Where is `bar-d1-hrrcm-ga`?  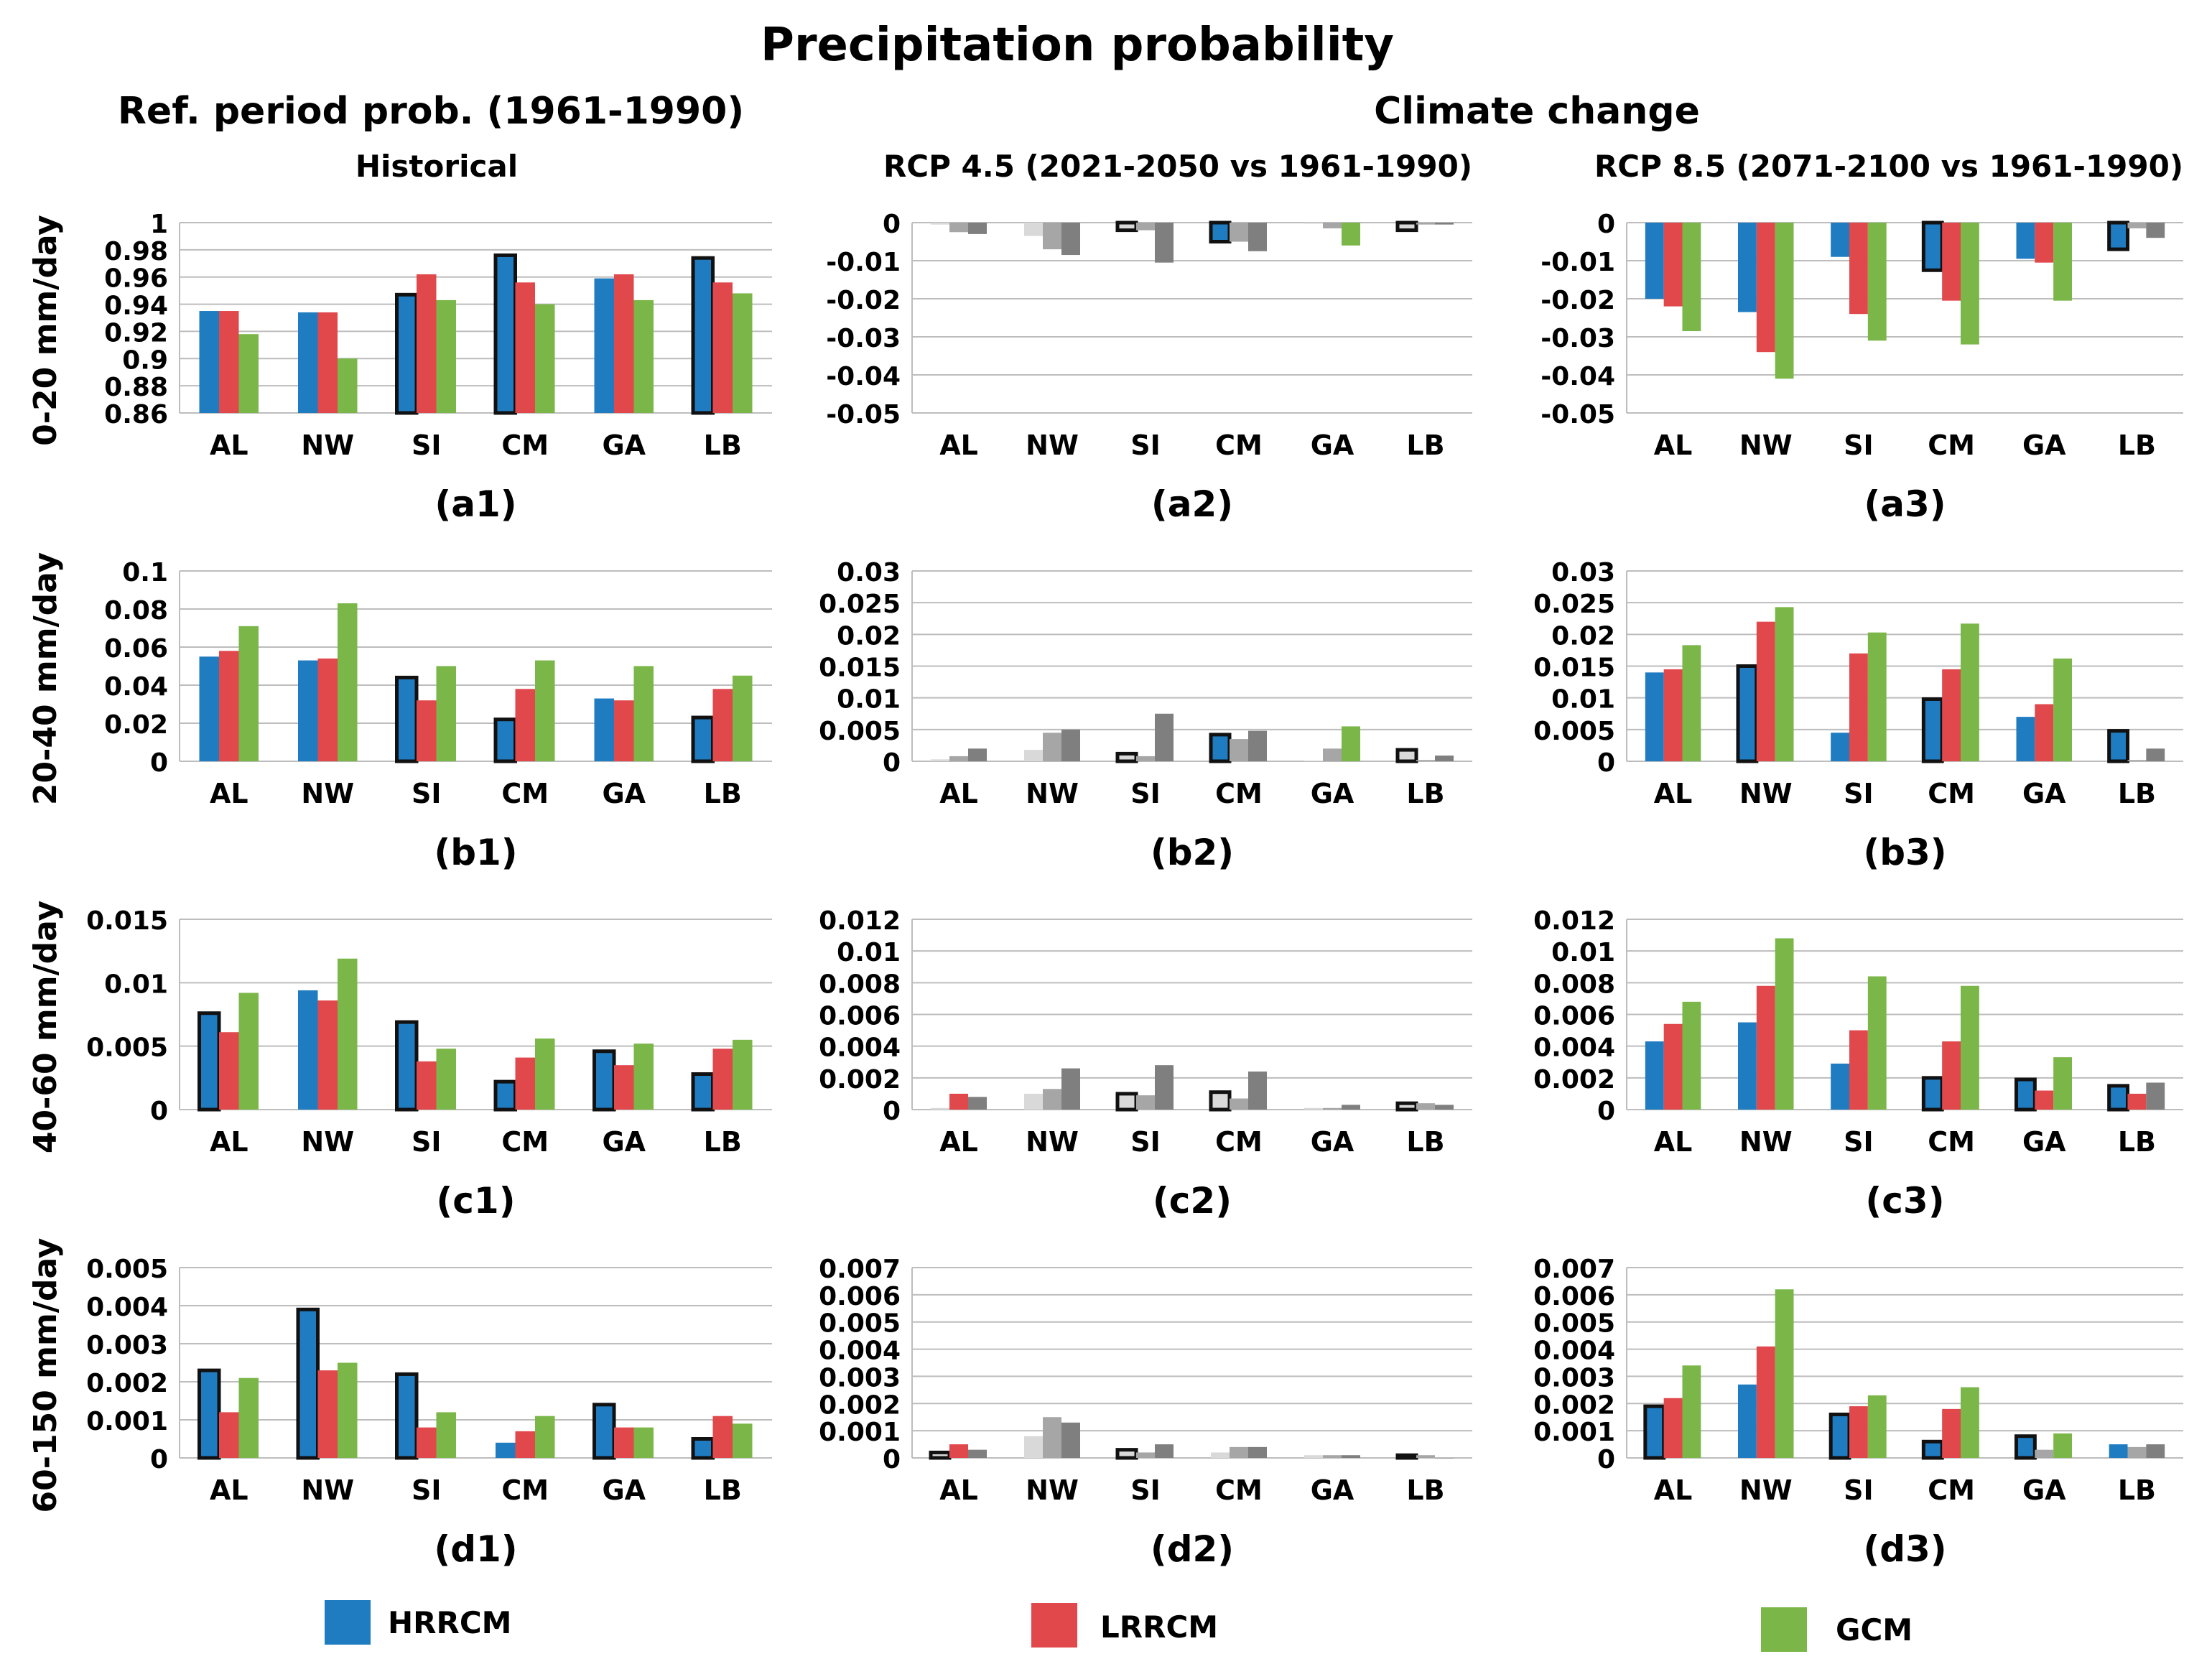
bar-d1-hrrcm-ga is located at coordinates (604, 1431).